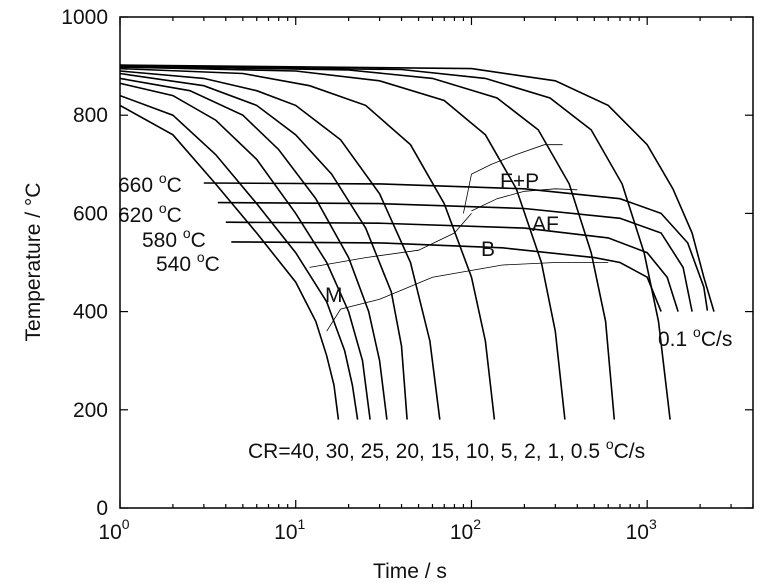 This screenshot has width=768, height=588. What do you see at coordinates (90, 312) in the screenshot?
I see `y-tick-label: 400` at bounding box center [90, 312].